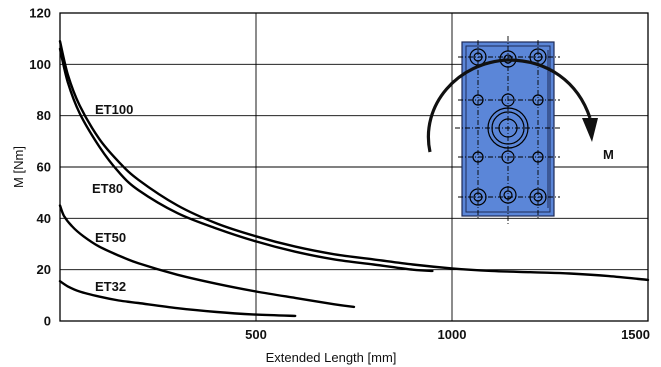  What do you see at coordinates (44, 167) in the screenshot?
I see `y-tick-label-60: 60` at bounding box center [44, 167].